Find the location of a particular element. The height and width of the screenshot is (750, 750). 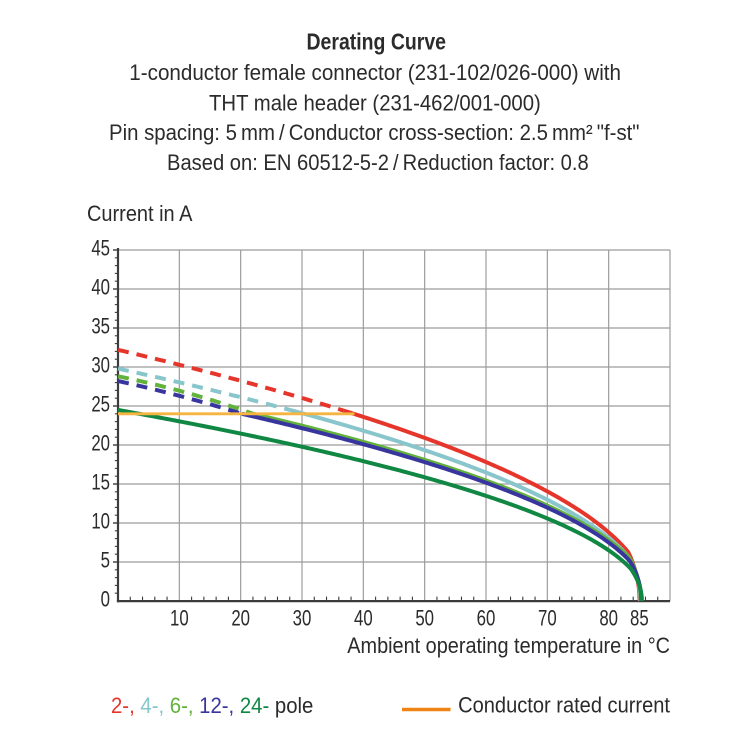

svg-text: 45 is located at coordinates (100, 248).